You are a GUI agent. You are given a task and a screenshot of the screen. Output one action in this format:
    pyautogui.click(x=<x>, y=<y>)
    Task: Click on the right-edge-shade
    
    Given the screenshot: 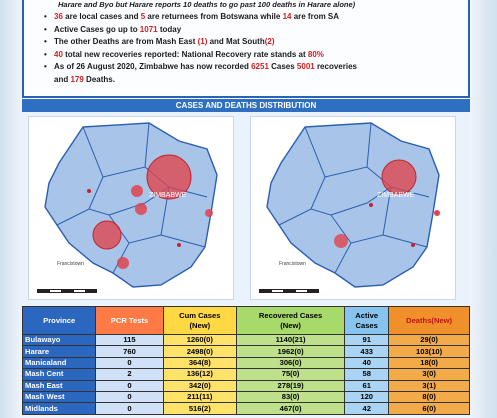 What is the action you would take?
    pyautogui.click(x=483, y=209)
    